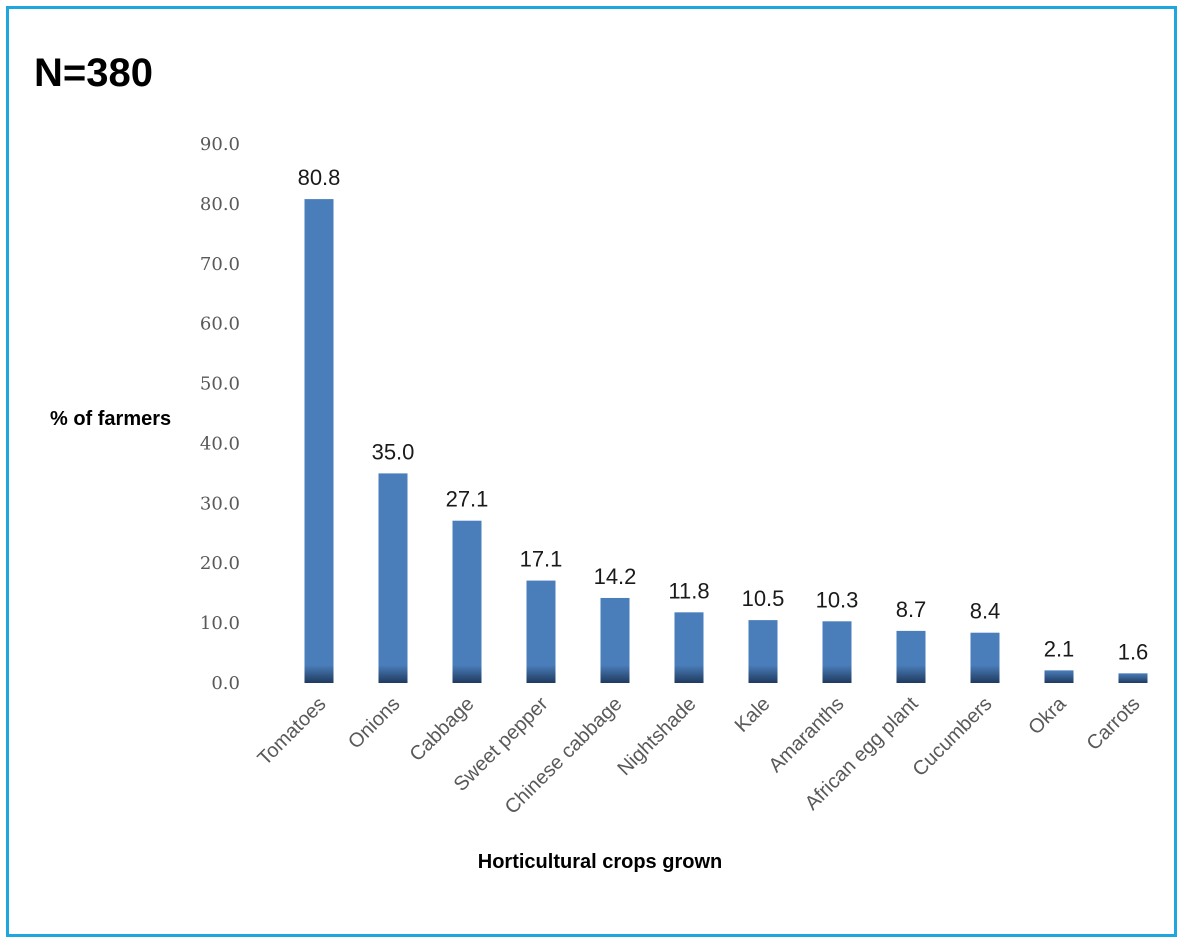  What do you see at coordinates (220, 414) in the screenshot?
I see `y-axis-ticks: 0.0 10.0 20.0 30.0 40.0 50.0 60.0 70.0 80.0 90.0` at bounding box center [220, 414].